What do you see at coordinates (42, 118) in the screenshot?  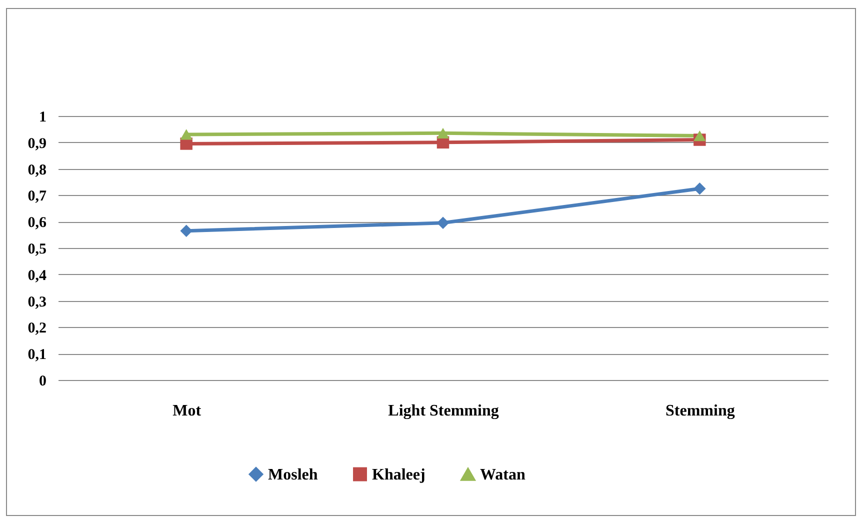 I see `y-tick-label: 1` at bounding box center [42, 118].